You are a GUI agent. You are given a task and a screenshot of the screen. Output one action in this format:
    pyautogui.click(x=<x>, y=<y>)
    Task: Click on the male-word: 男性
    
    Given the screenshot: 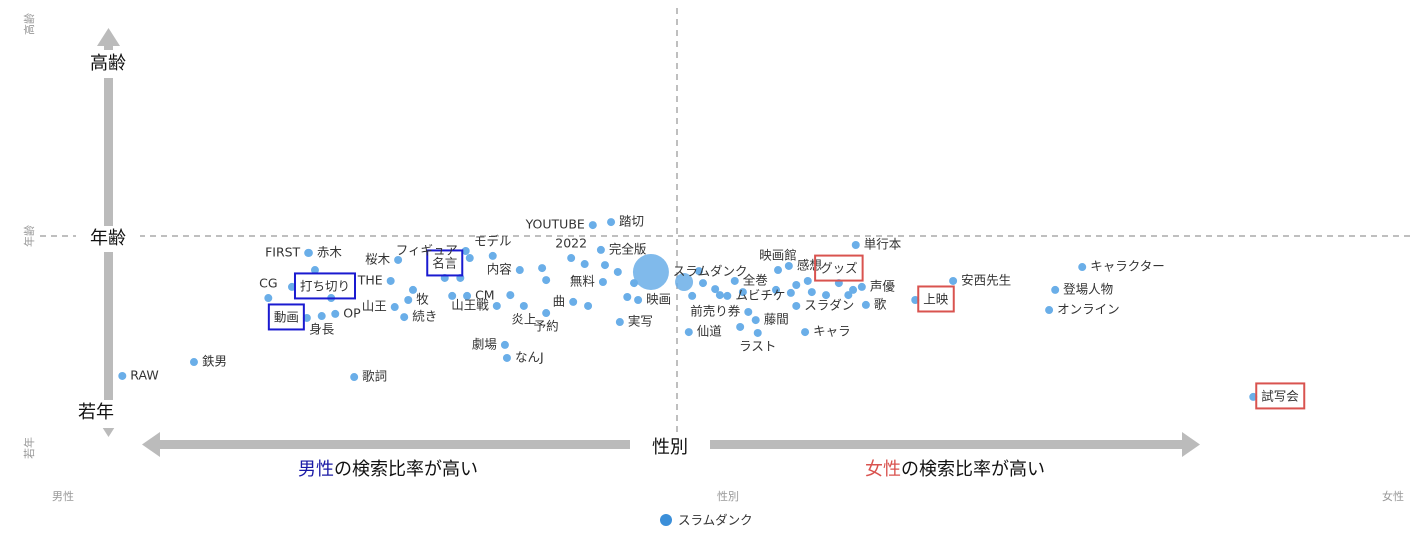 What is the action you would take?
    pyautogui.click(x=316, y=469)
    